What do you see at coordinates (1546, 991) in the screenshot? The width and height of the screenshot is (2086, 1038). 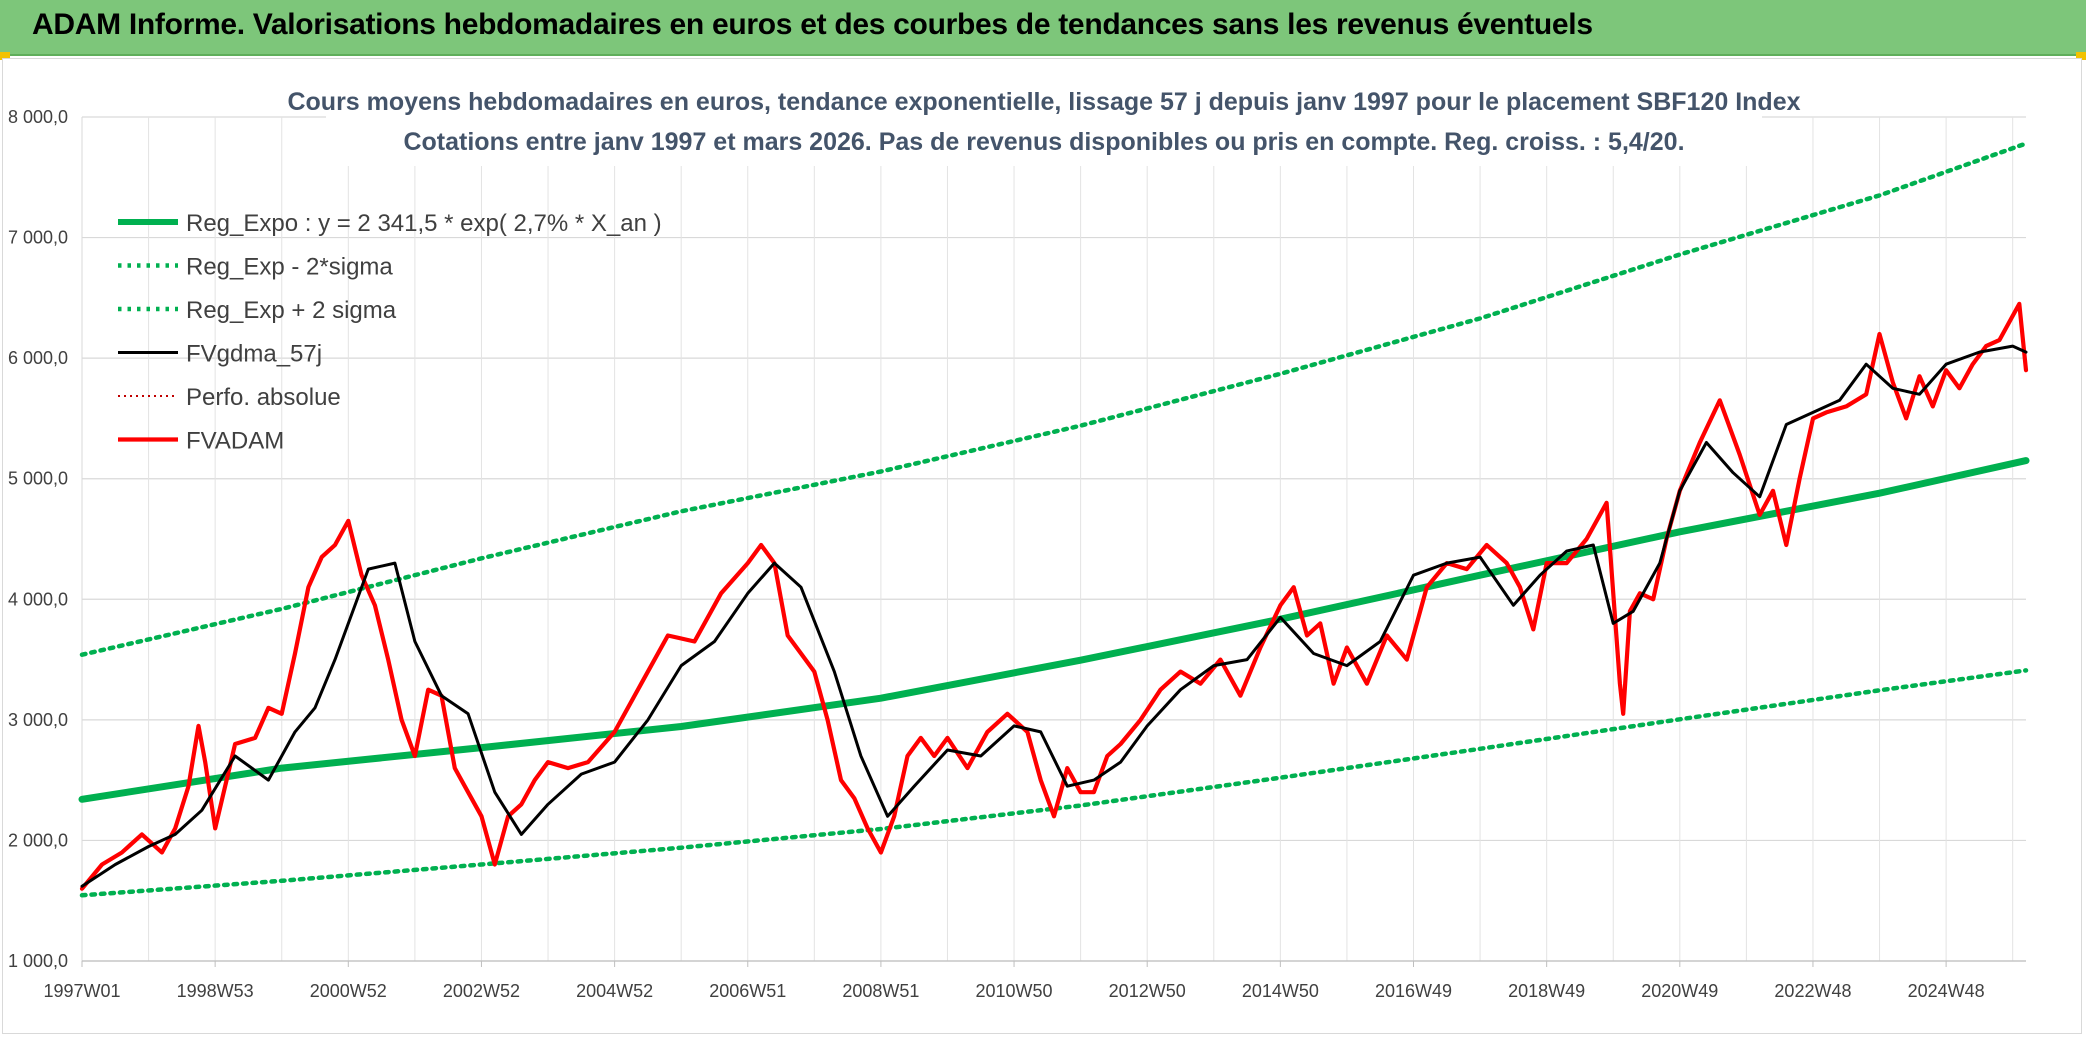 I see `x-tick-label: 2018W49` at bounding box center [1546, 991].